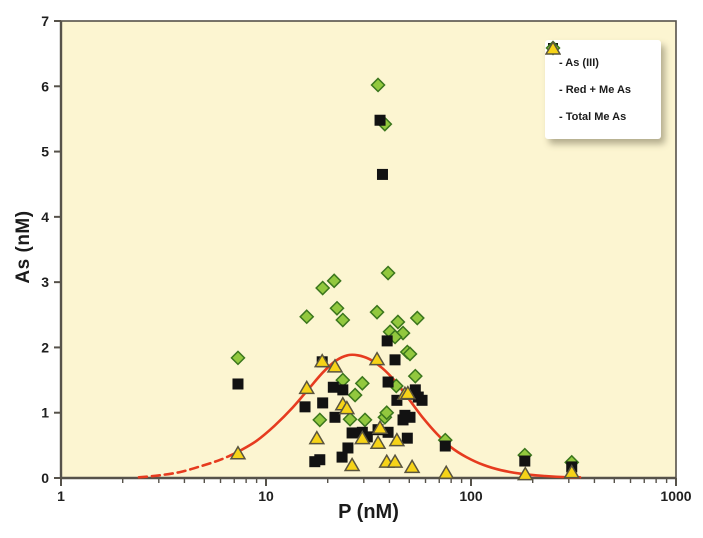 This screenshot has height=538, width=703. I want to click on legend-item-total-me-as: - Total Me As, so click(599, 85).